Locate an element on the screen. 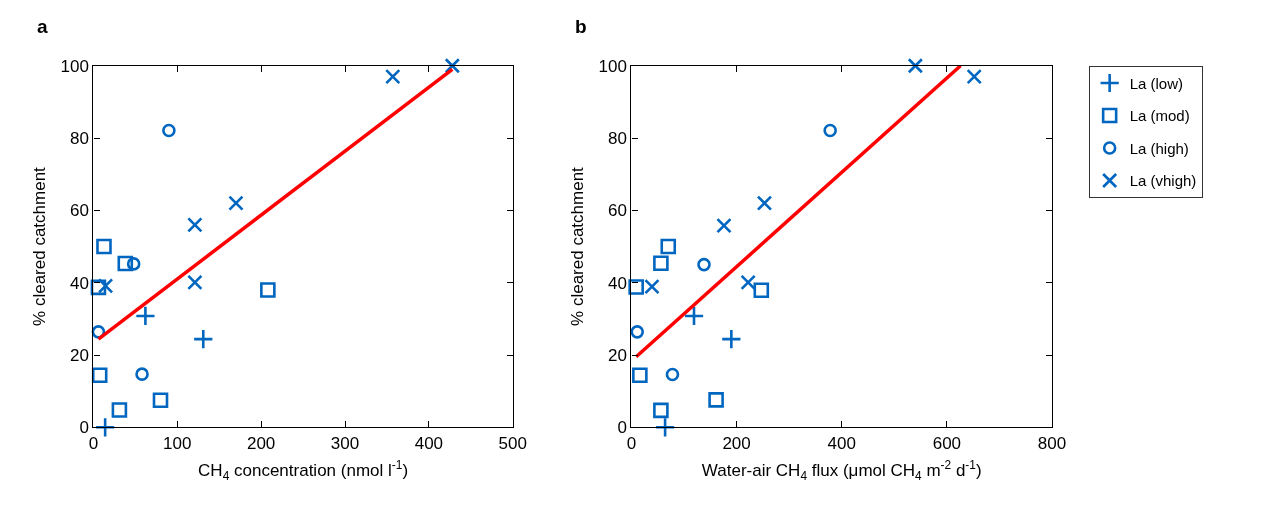 The width and height of the screenshot is (1282, 517). x-tick-label: 600 is located at coordinates (947, 443).